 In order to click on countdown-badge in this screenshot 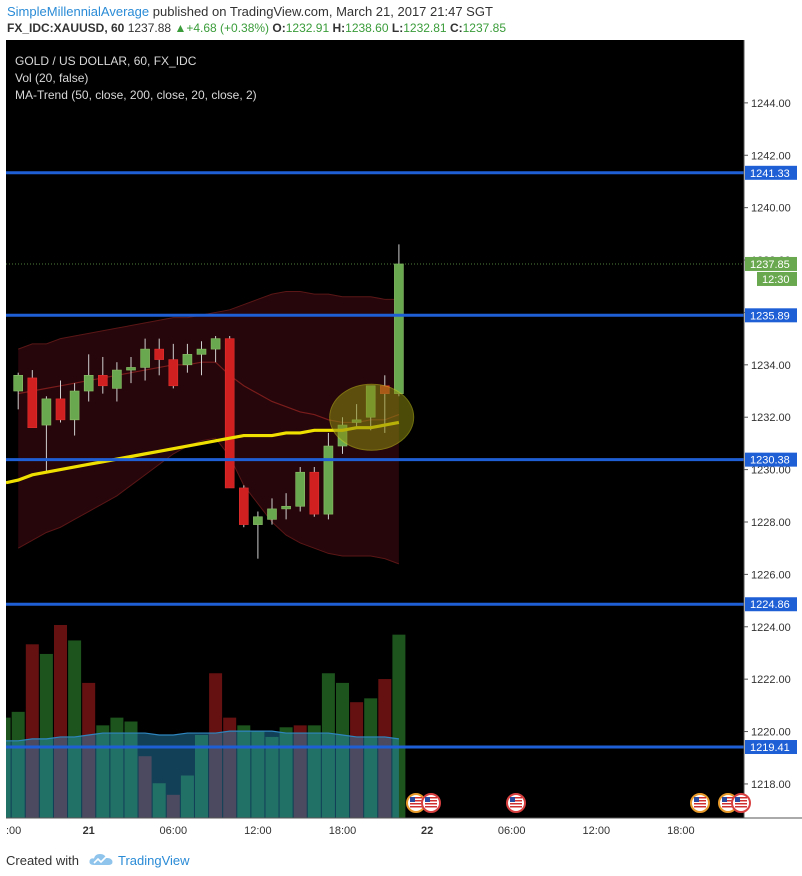, I will do `click(777, 278)`.